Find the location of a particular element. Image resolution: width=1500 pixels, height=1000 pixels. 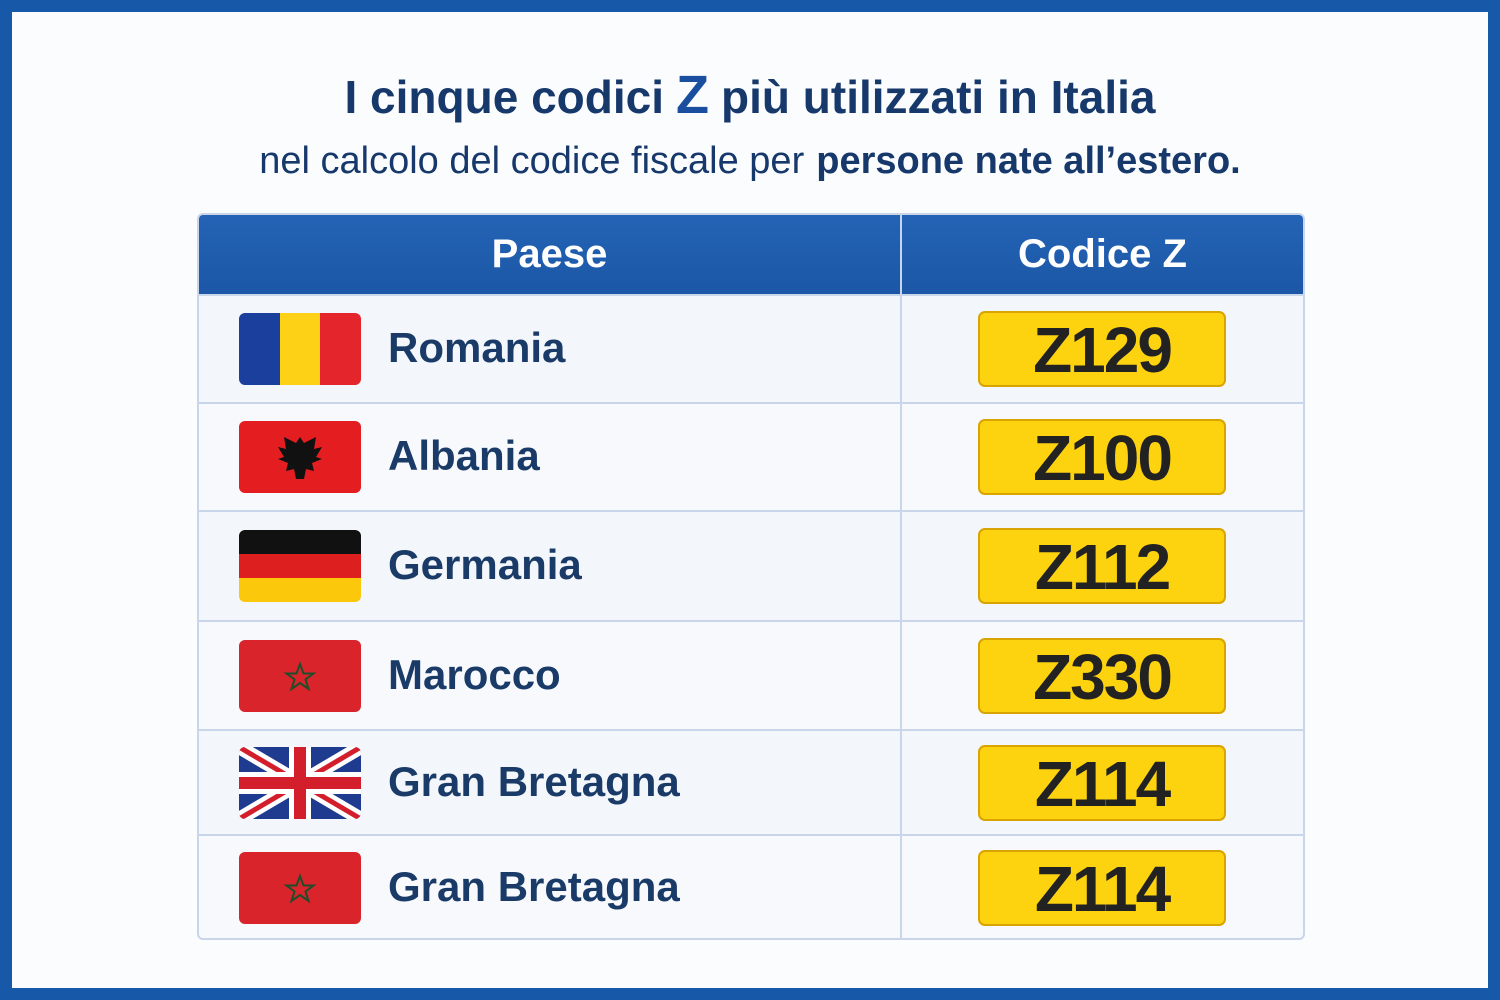

z-code: Z112 is located at coordinates (1102, 566).